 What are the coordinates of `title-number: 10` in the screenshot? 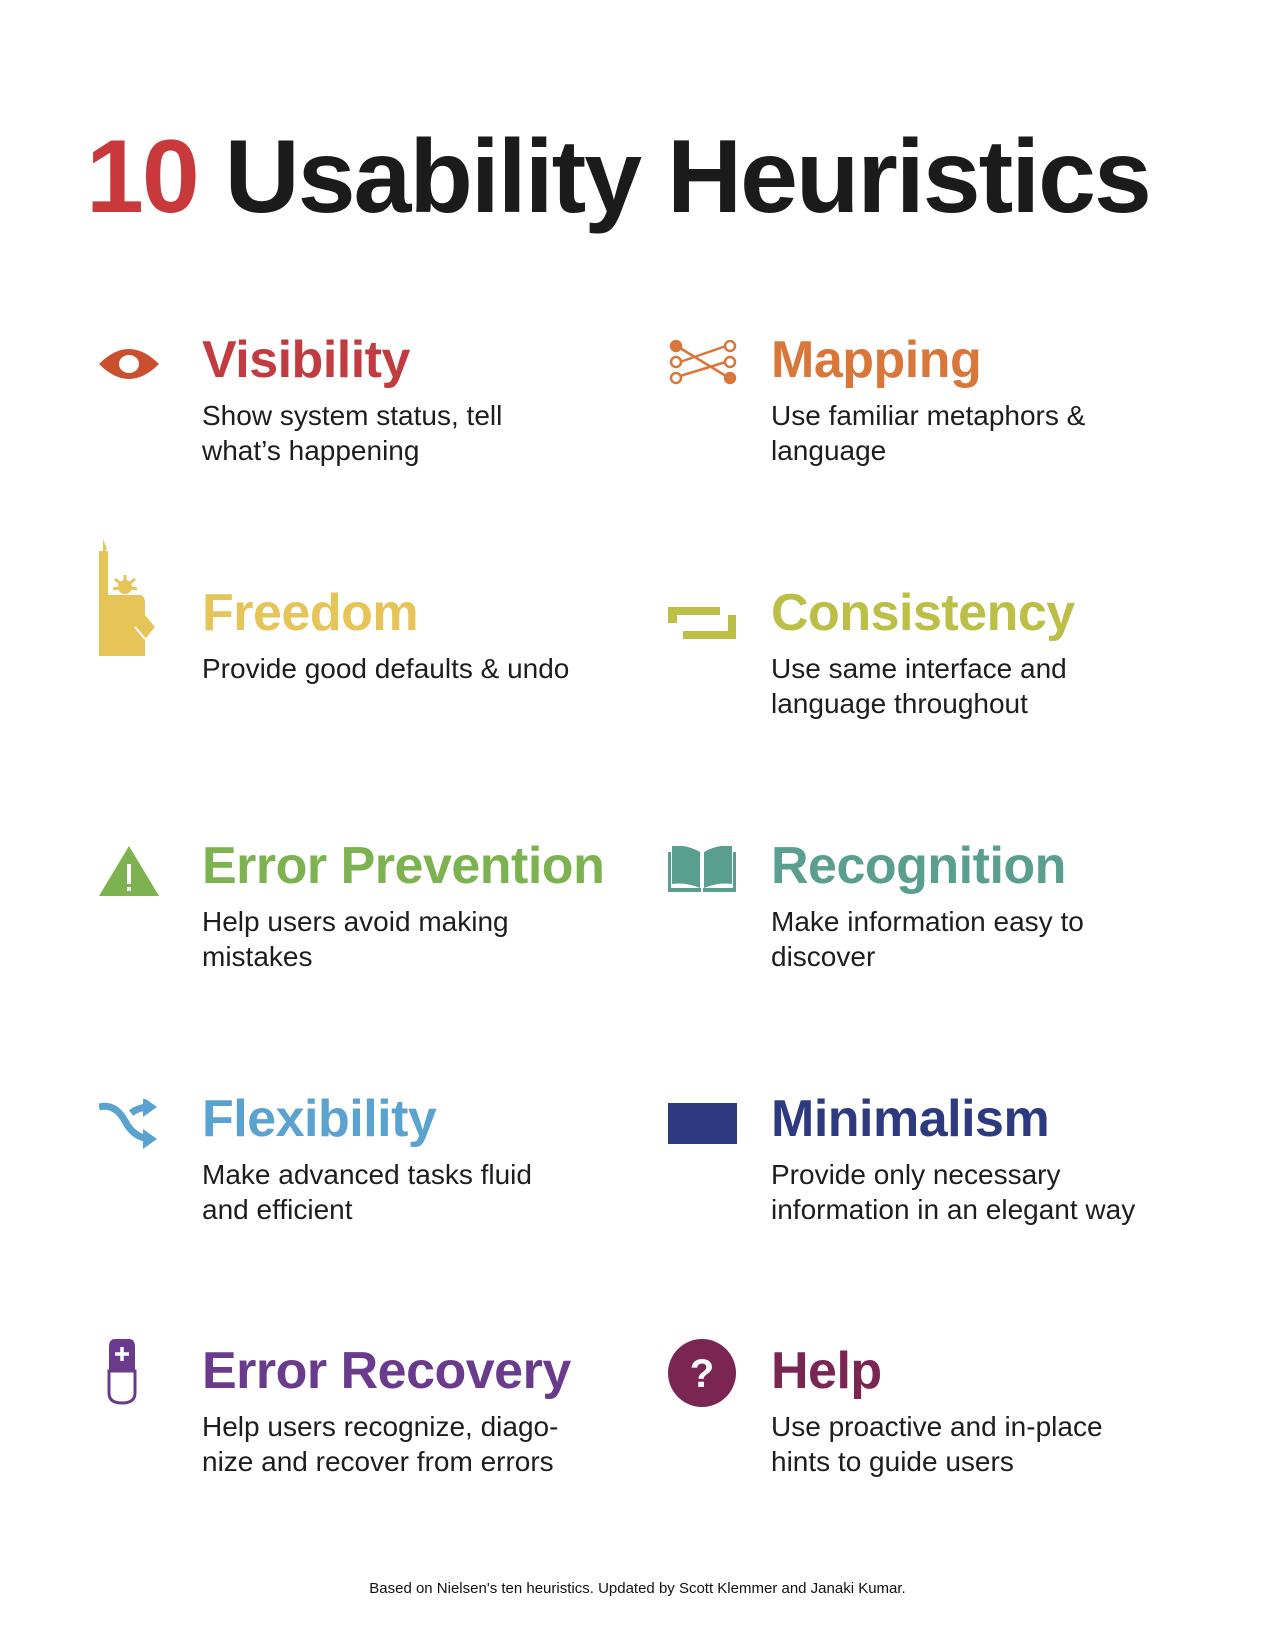 It's located at (143, 177).